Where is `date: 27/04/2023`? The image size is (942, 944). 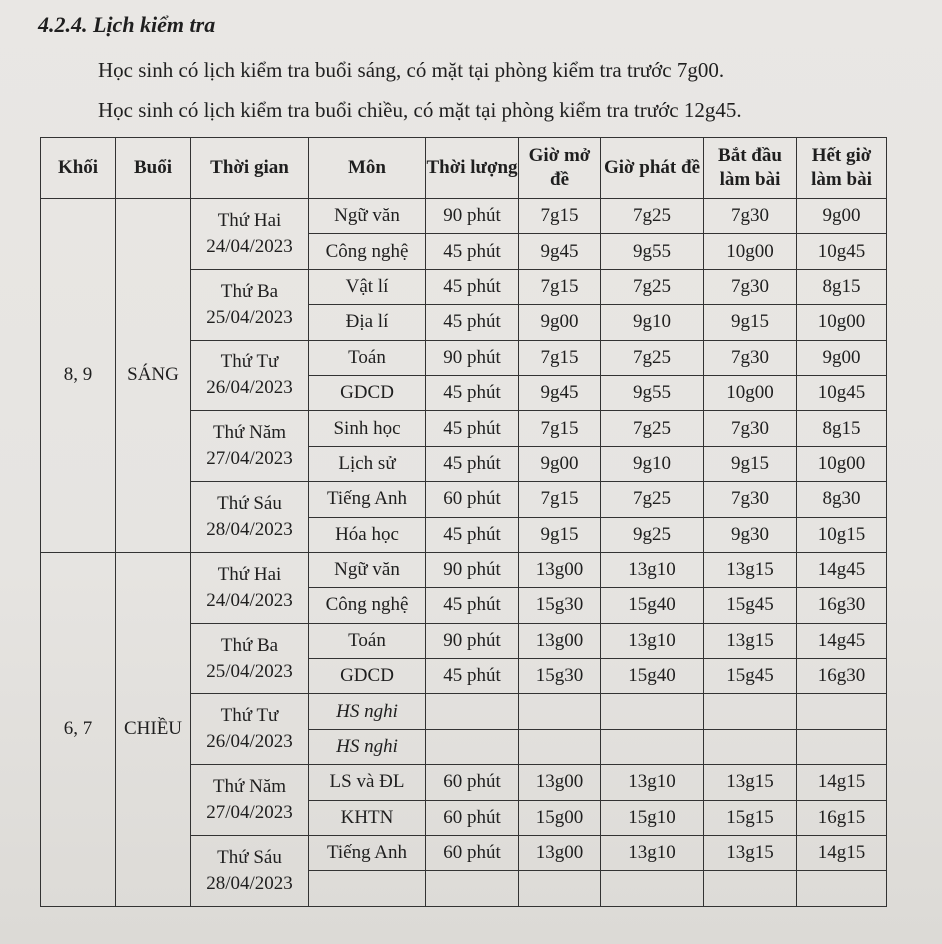
date: 27/04/2023 is located at coordinates (249, 813).